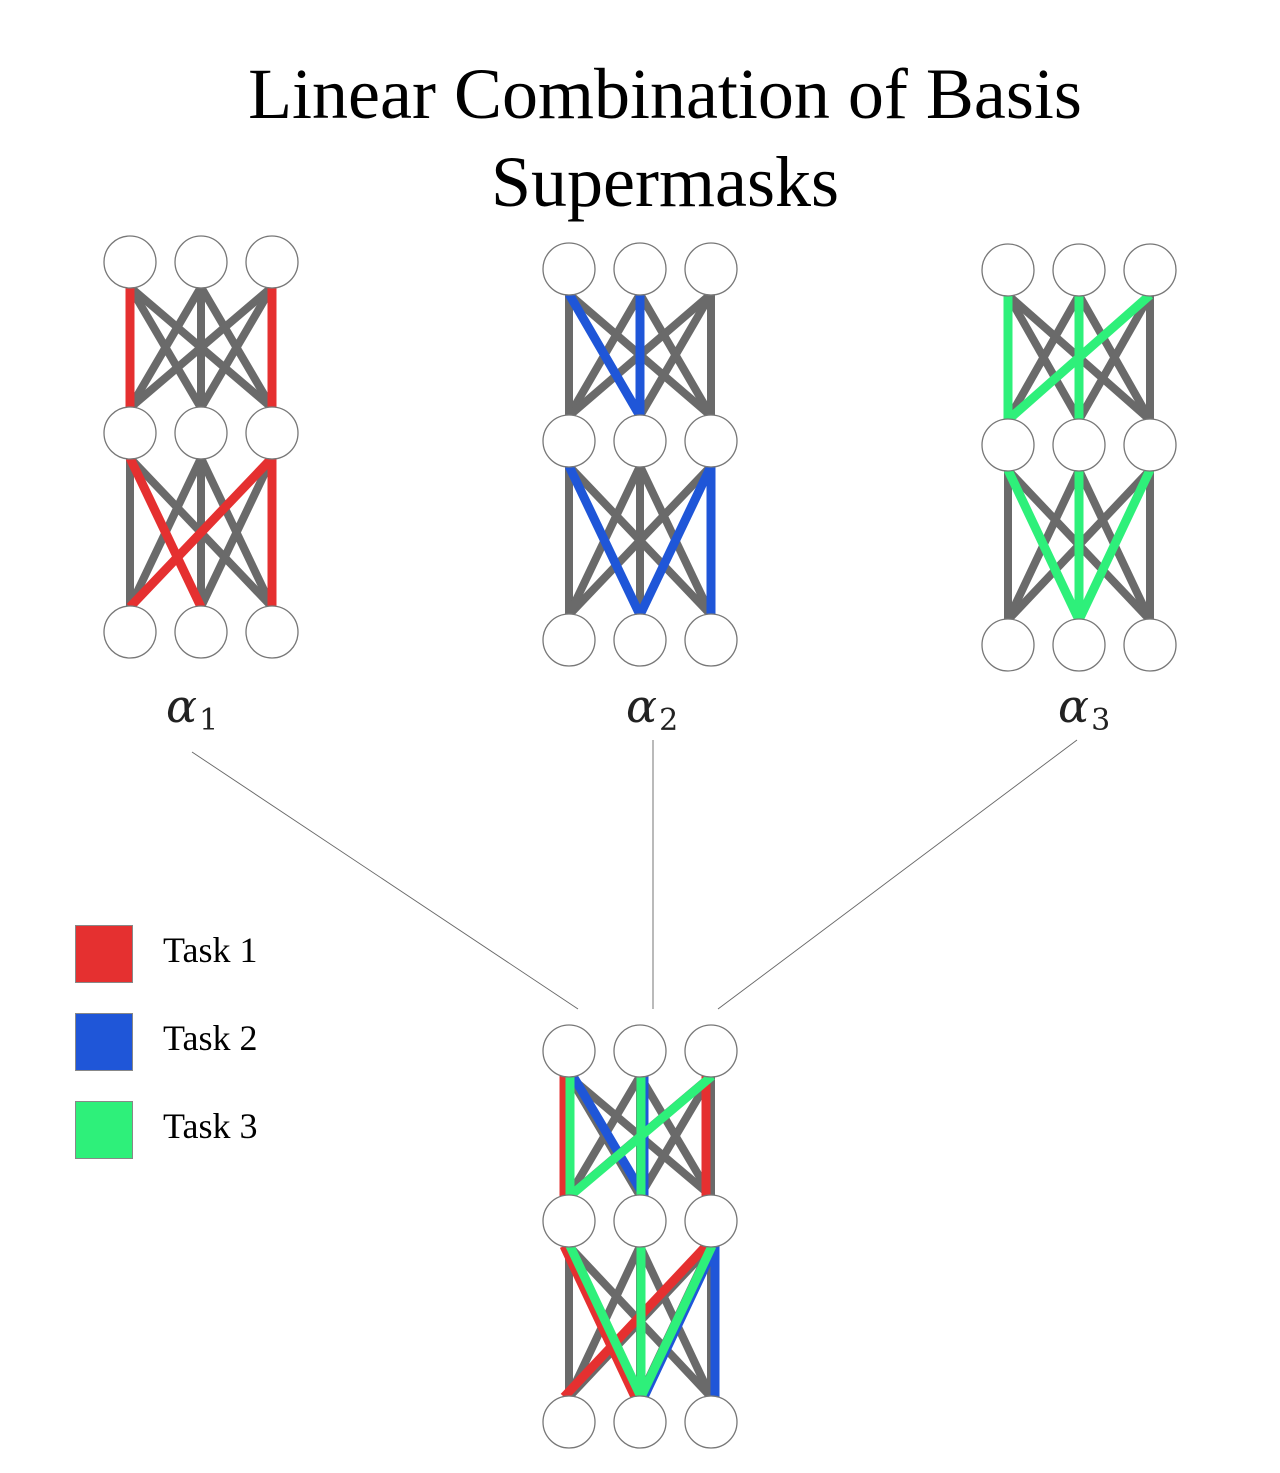 The image size is (1280, 1473). What do you see at coordinates (634, 874) in the screenshot?
I see `combination-connectors` at bounding box center [634, 874].